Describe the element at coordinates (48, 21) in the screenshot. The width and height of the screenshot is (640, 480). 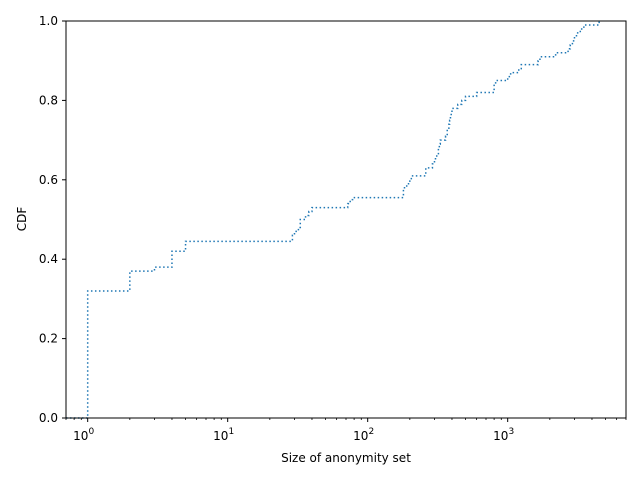
I see `y-tick-label-5: 1.0` at that location.